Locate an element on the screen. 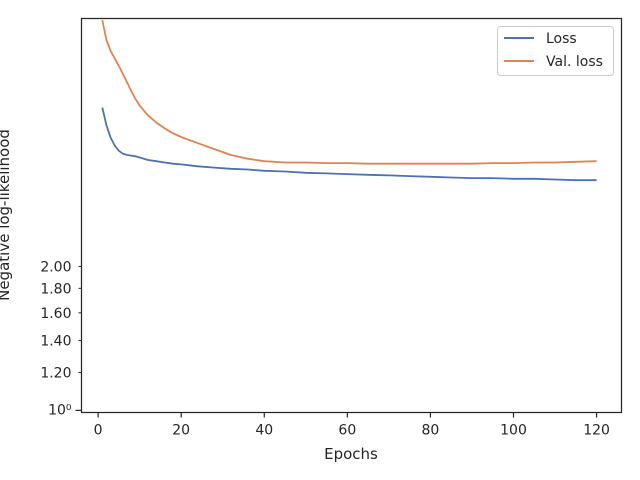 The height and width of the screenshot is (480, 640). x-tick-label: 80 is located at coordinates (431, 431).